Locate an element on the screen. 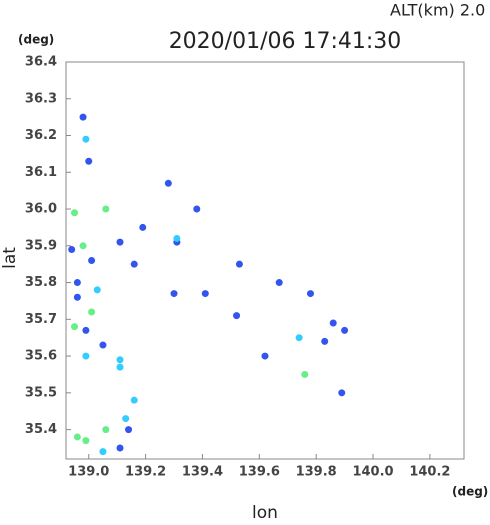 This screenshot has height=525, width=490. y-tick-label: 35.9 is located at coordinates (41, 245).